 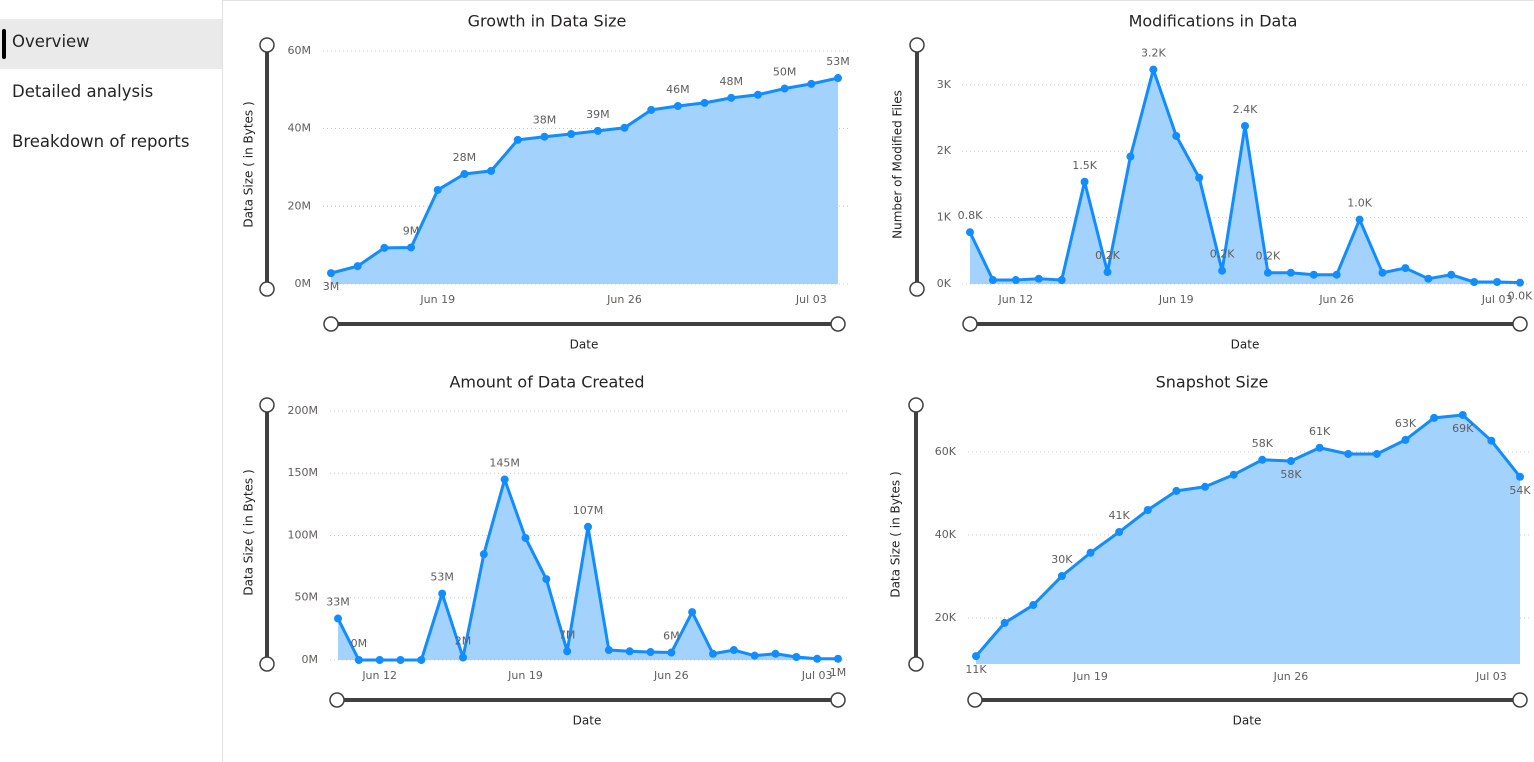 What do you see at coordinates (1176, 299) in the screenshot?
I see `x-tick-label: Jun 19` at bounding box center [1176, 299].